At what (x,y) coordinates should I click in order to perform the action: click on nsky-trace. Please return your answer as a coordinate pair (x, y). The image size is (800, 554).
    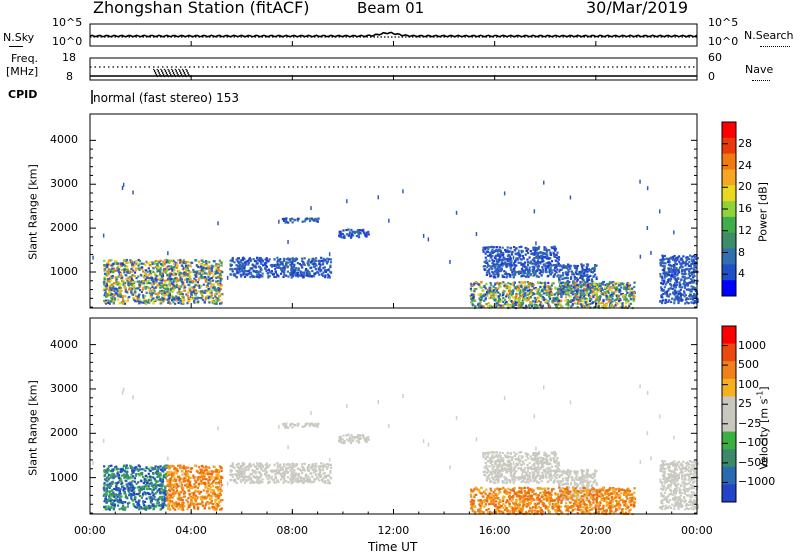
    Looking at the image, I should click on (393, 34).